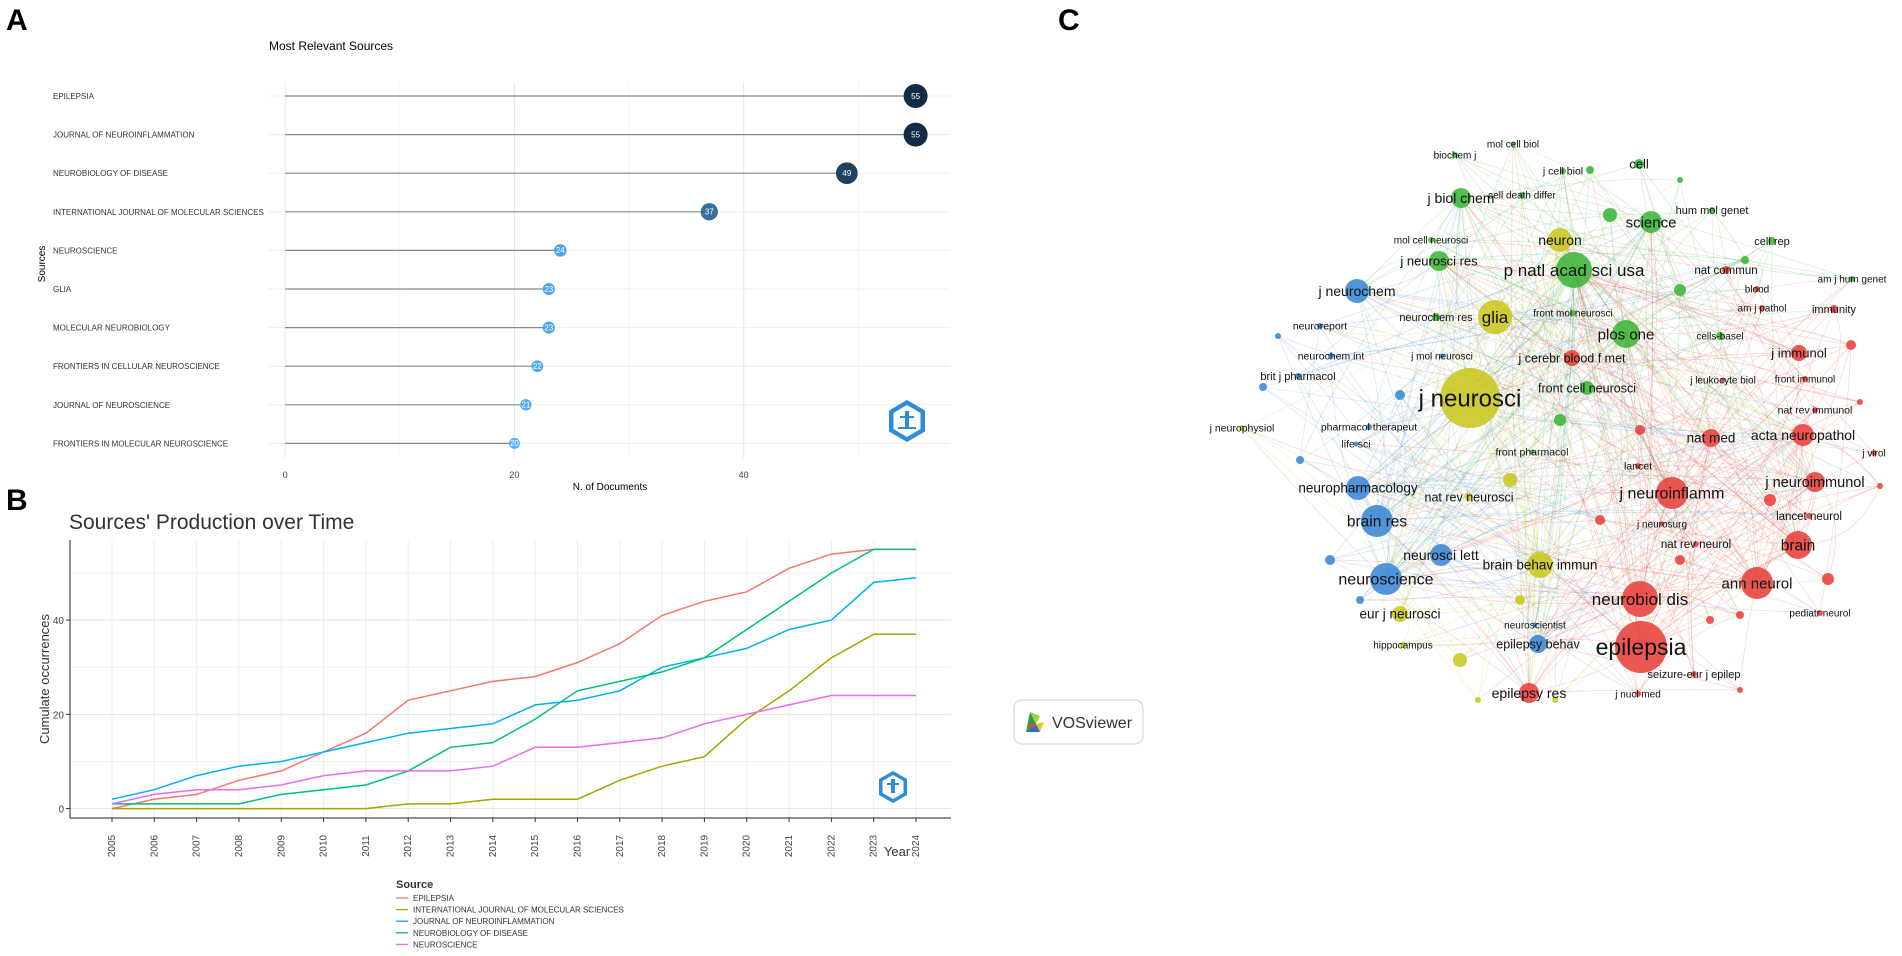 Image resolution: width=1902 pixels, height=956 pixels. I want to click on panel-letter-b: B, so click(17, 500).